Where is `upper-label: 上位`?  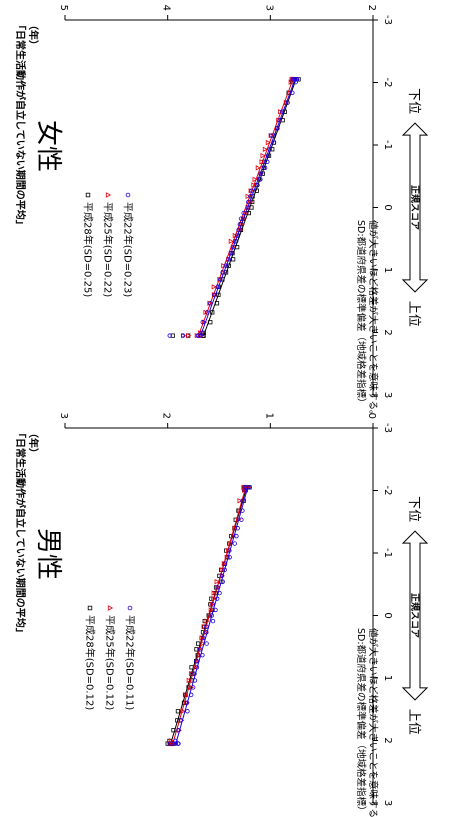
upper-label: 上位 is located at coordinates (413, 314).